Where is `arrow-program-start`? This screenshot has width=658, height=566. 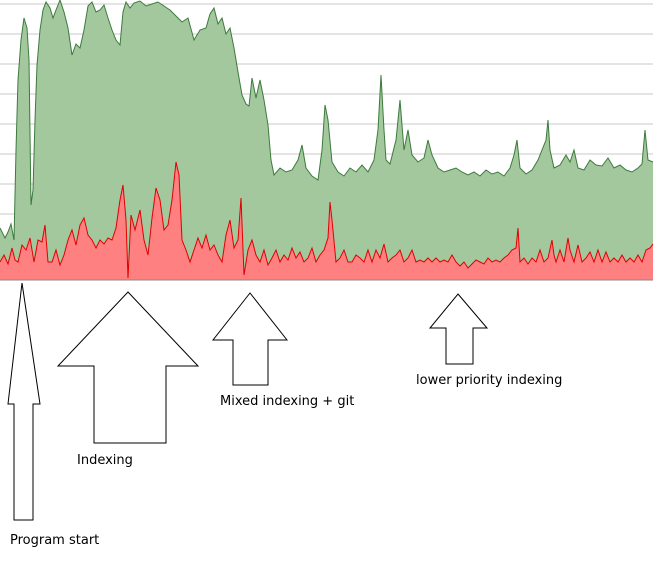
arrow-program-start is located at coordinates (24, 401).